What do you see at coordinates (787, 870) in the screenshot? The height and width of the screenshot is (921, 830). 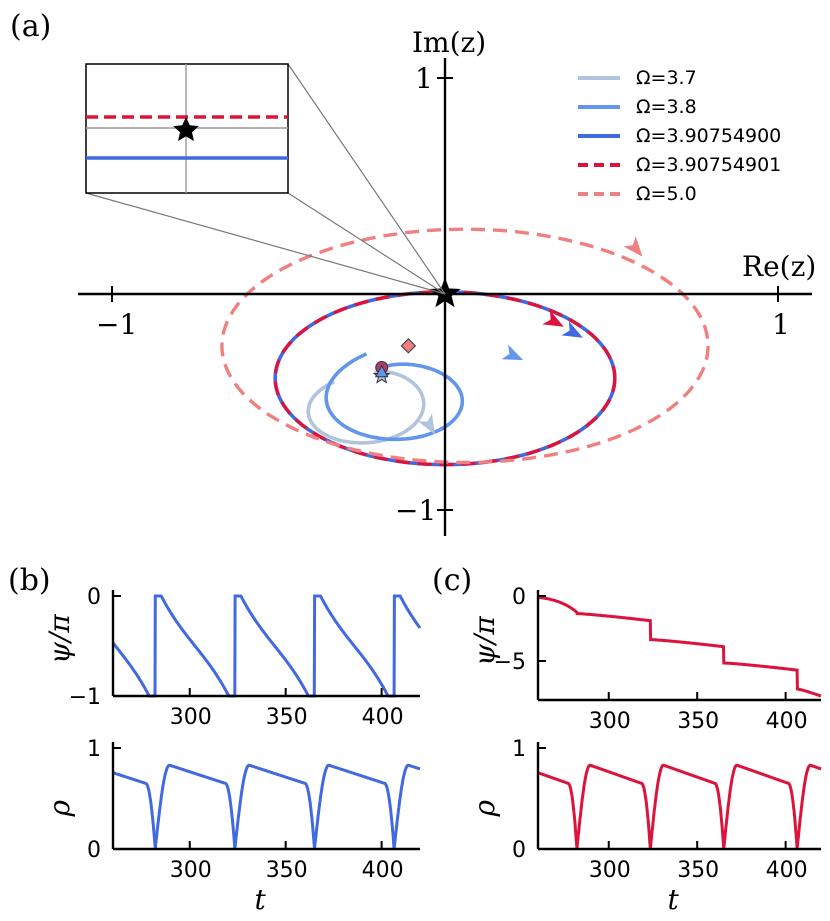 I see `panel-c-bottom-xtick-label: 400` at bounding box center [787, 870].